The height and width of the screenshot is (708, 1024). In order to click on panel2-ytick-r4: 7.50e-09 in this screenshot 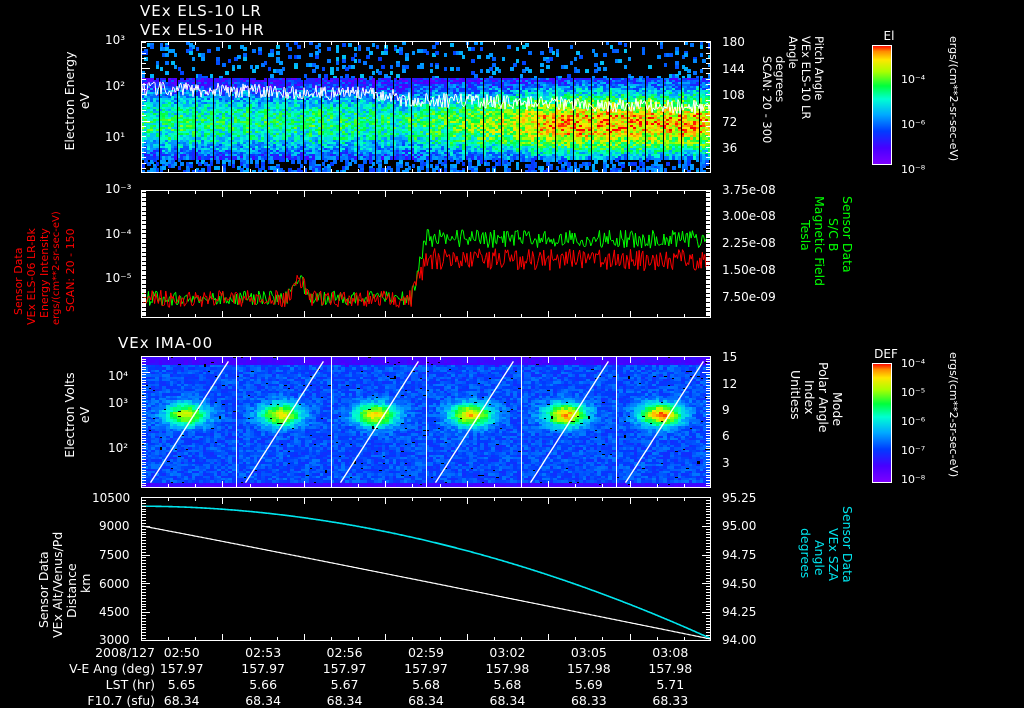, I will do `click(749, 297)`.